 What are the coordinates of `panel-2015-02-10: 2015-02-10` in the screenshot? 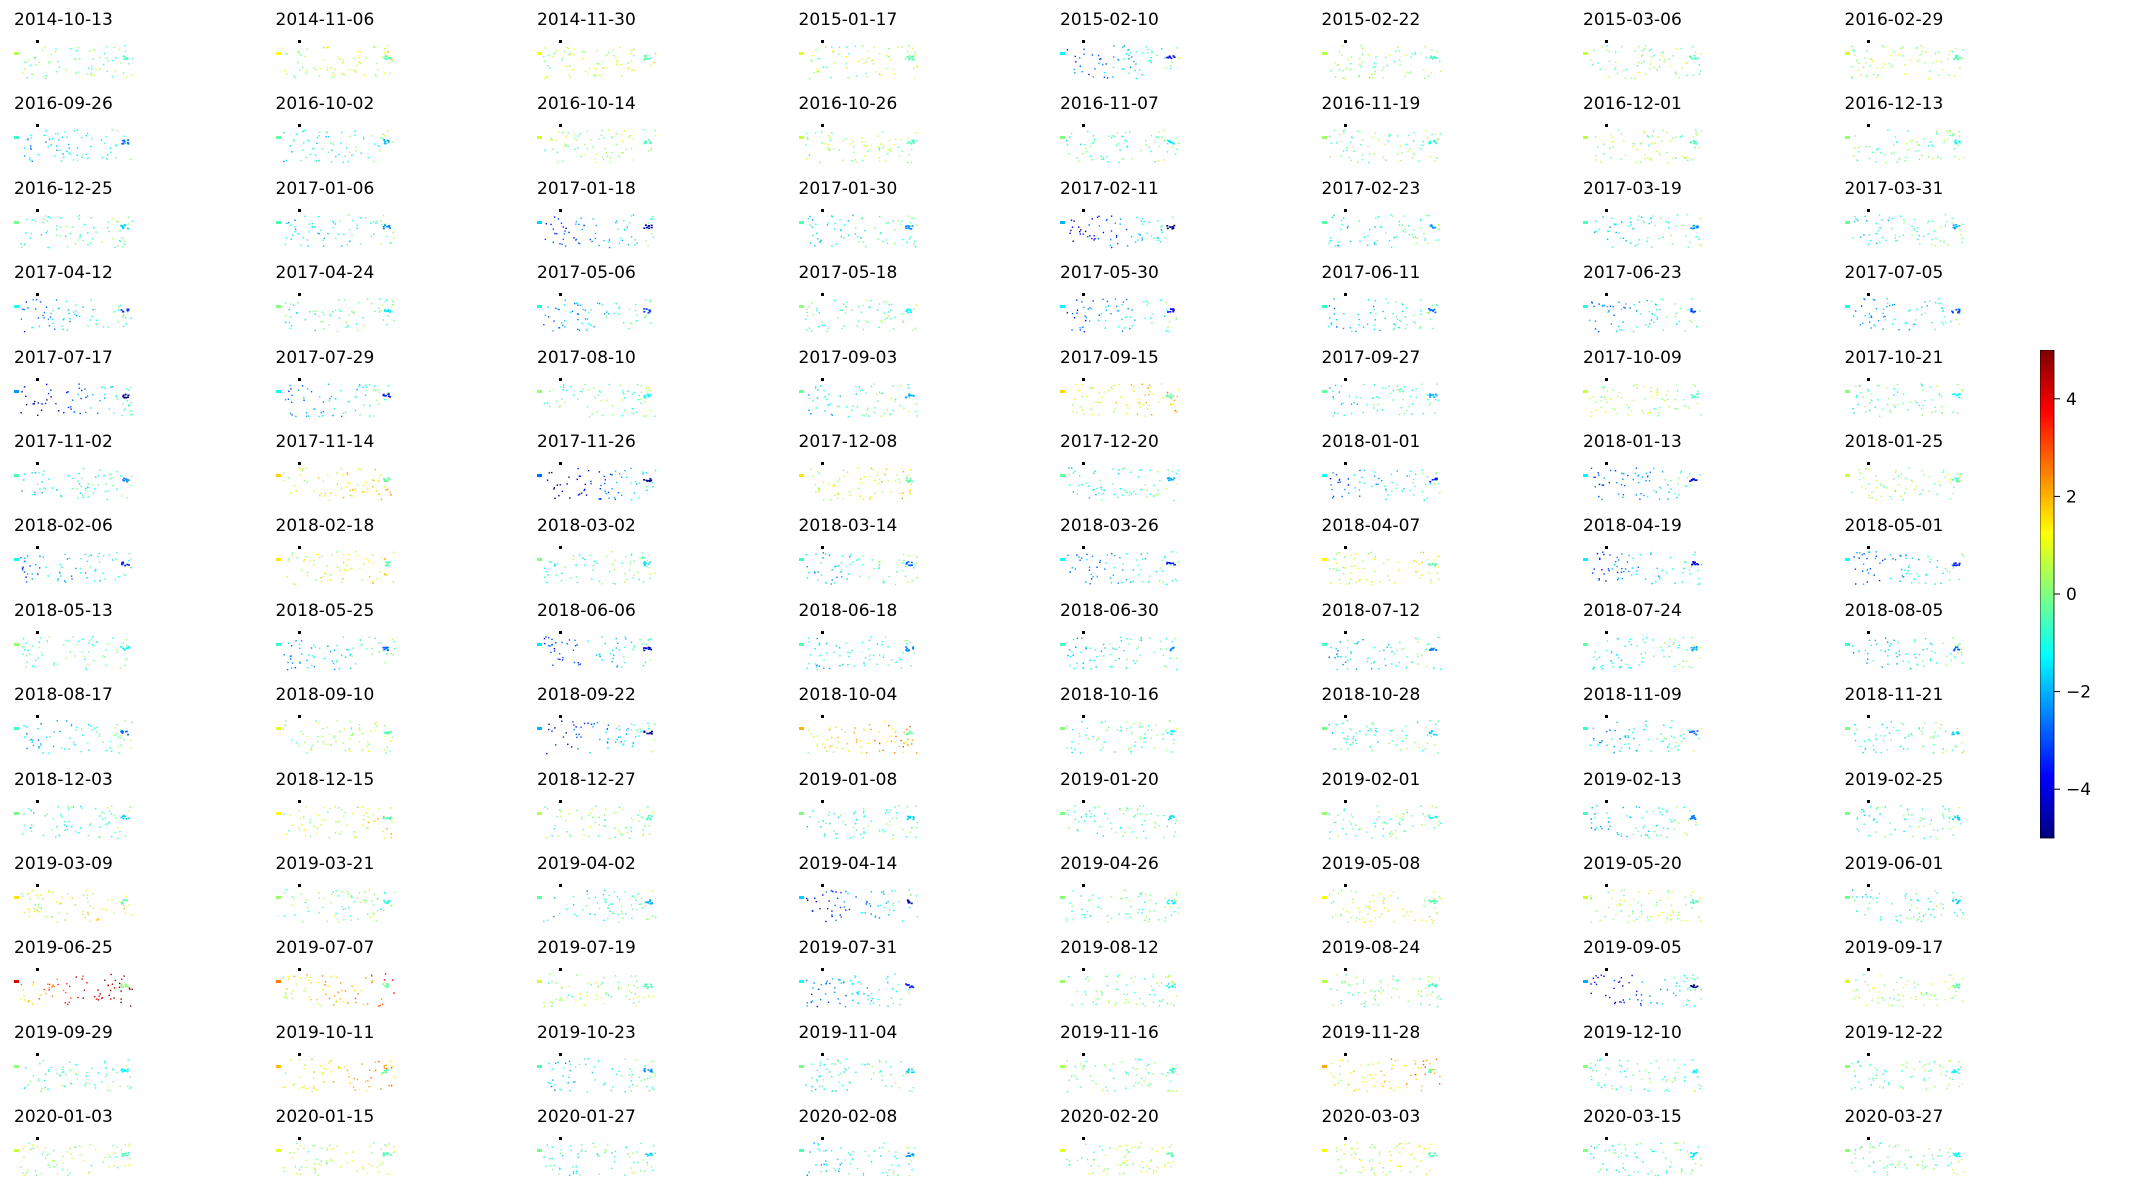 It's located at (1125, 46).